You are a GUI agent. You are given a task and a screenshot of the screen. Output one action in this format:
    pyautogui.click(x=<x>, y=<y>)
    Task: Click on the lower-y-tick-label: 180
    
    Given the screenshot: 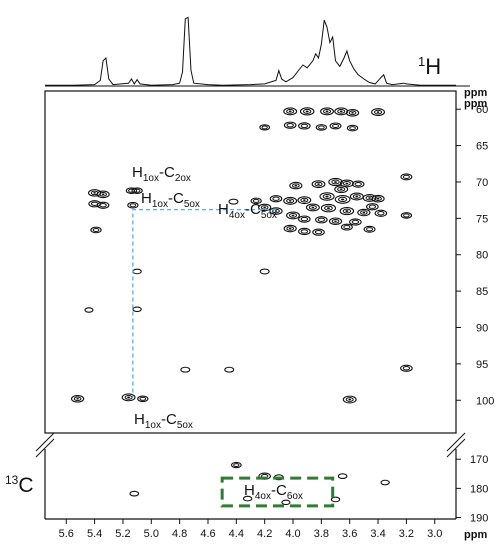 What is the action you would take?
    pyautogui.click(x=479, y=489)
    